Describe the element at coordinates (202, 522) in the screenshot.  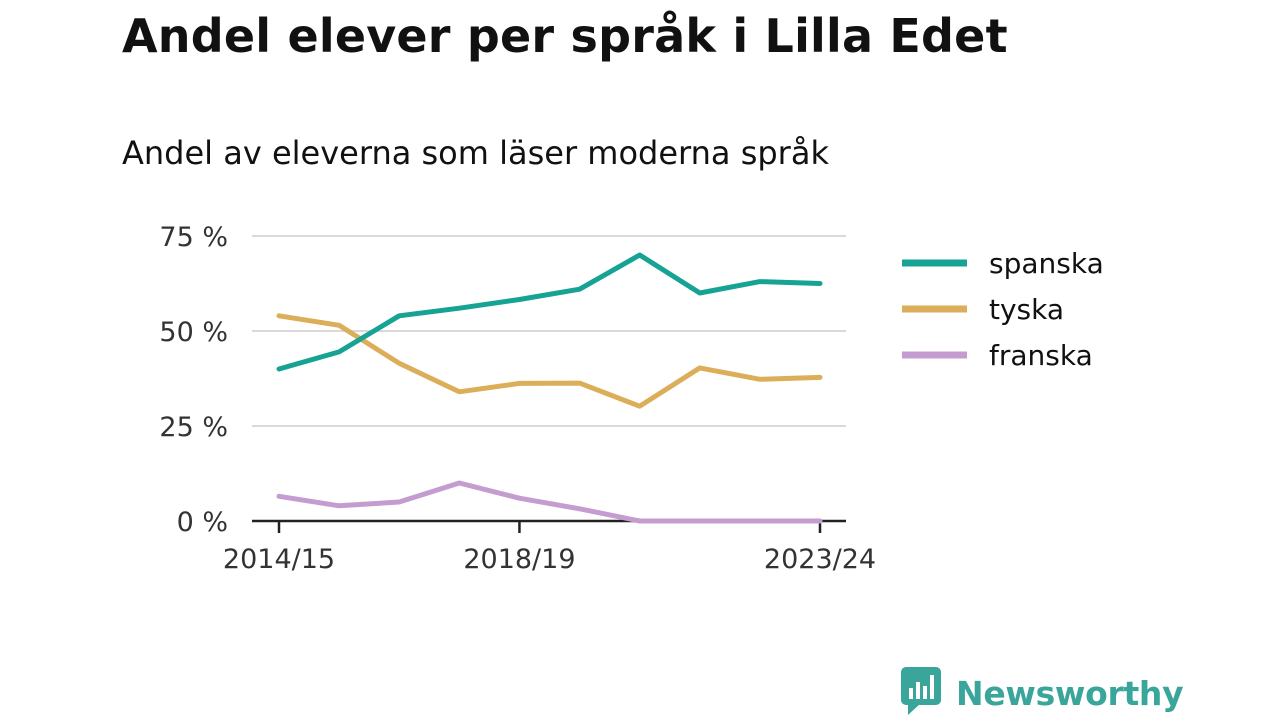
I see `y-tick-label: 0 %` at that location.